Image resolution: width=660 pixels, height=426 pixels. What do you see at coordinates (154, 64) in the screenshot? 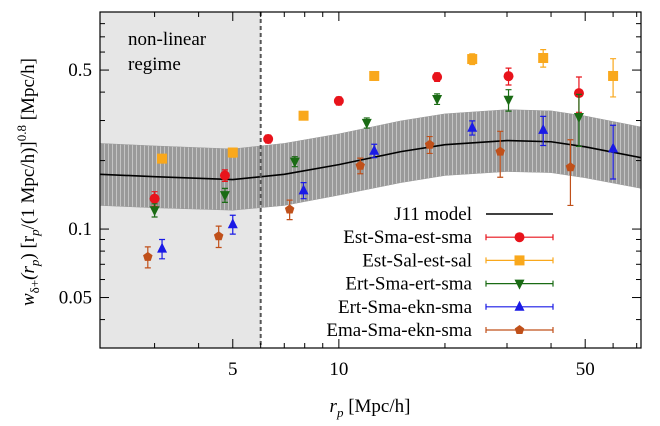
I see `annotation: regime` at bounding box center [154, 64].